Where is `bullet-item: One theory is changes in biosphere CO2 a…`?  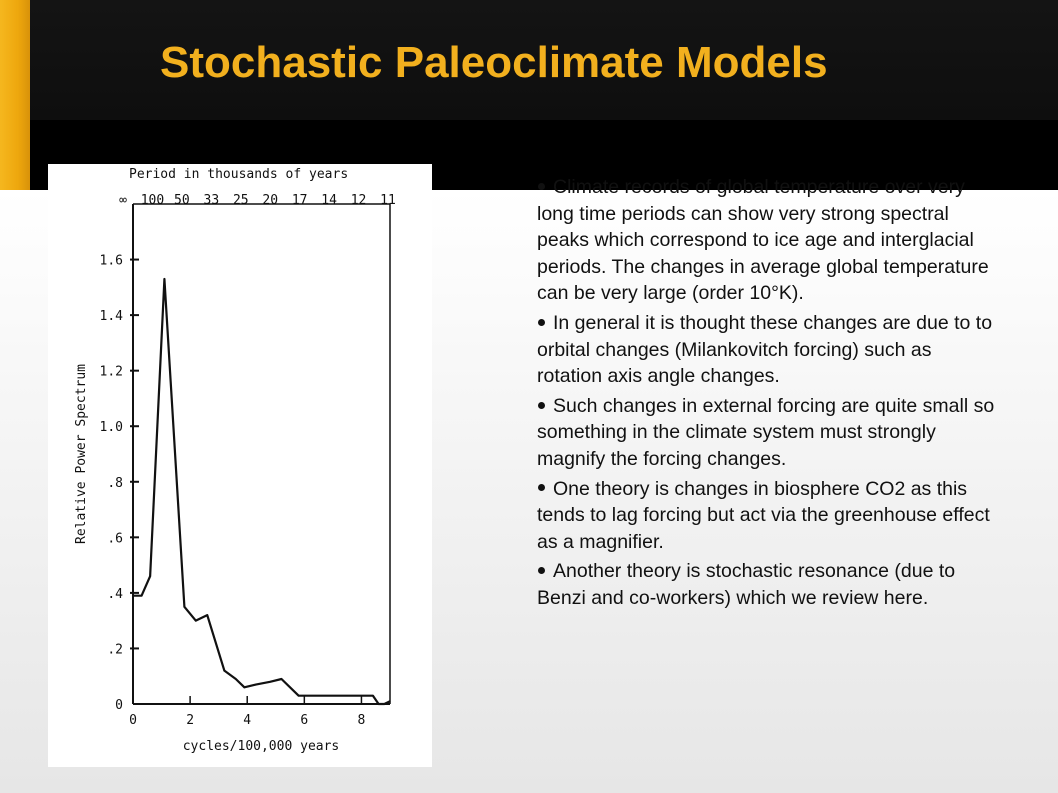
bullet-item: One theory is changes in biosphere CO2 a… is located at coordinates (767, 516).